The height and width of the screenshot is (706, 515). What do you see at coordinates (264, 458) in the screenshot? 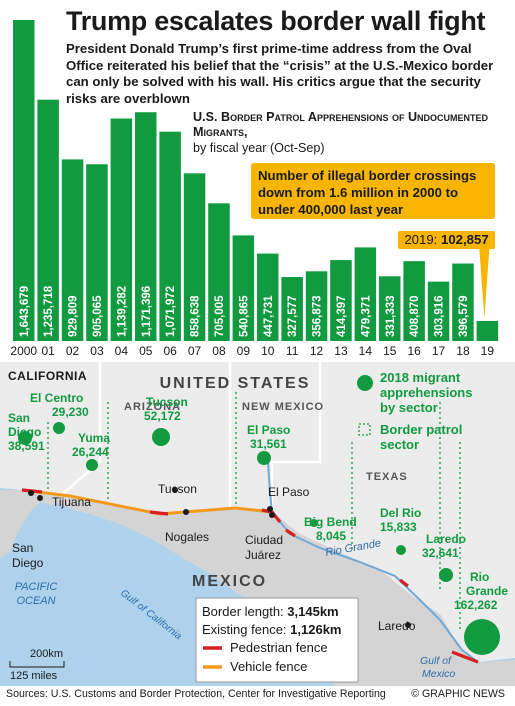
I see `sector-circle-el-paso` at bounding box center [264, 458].